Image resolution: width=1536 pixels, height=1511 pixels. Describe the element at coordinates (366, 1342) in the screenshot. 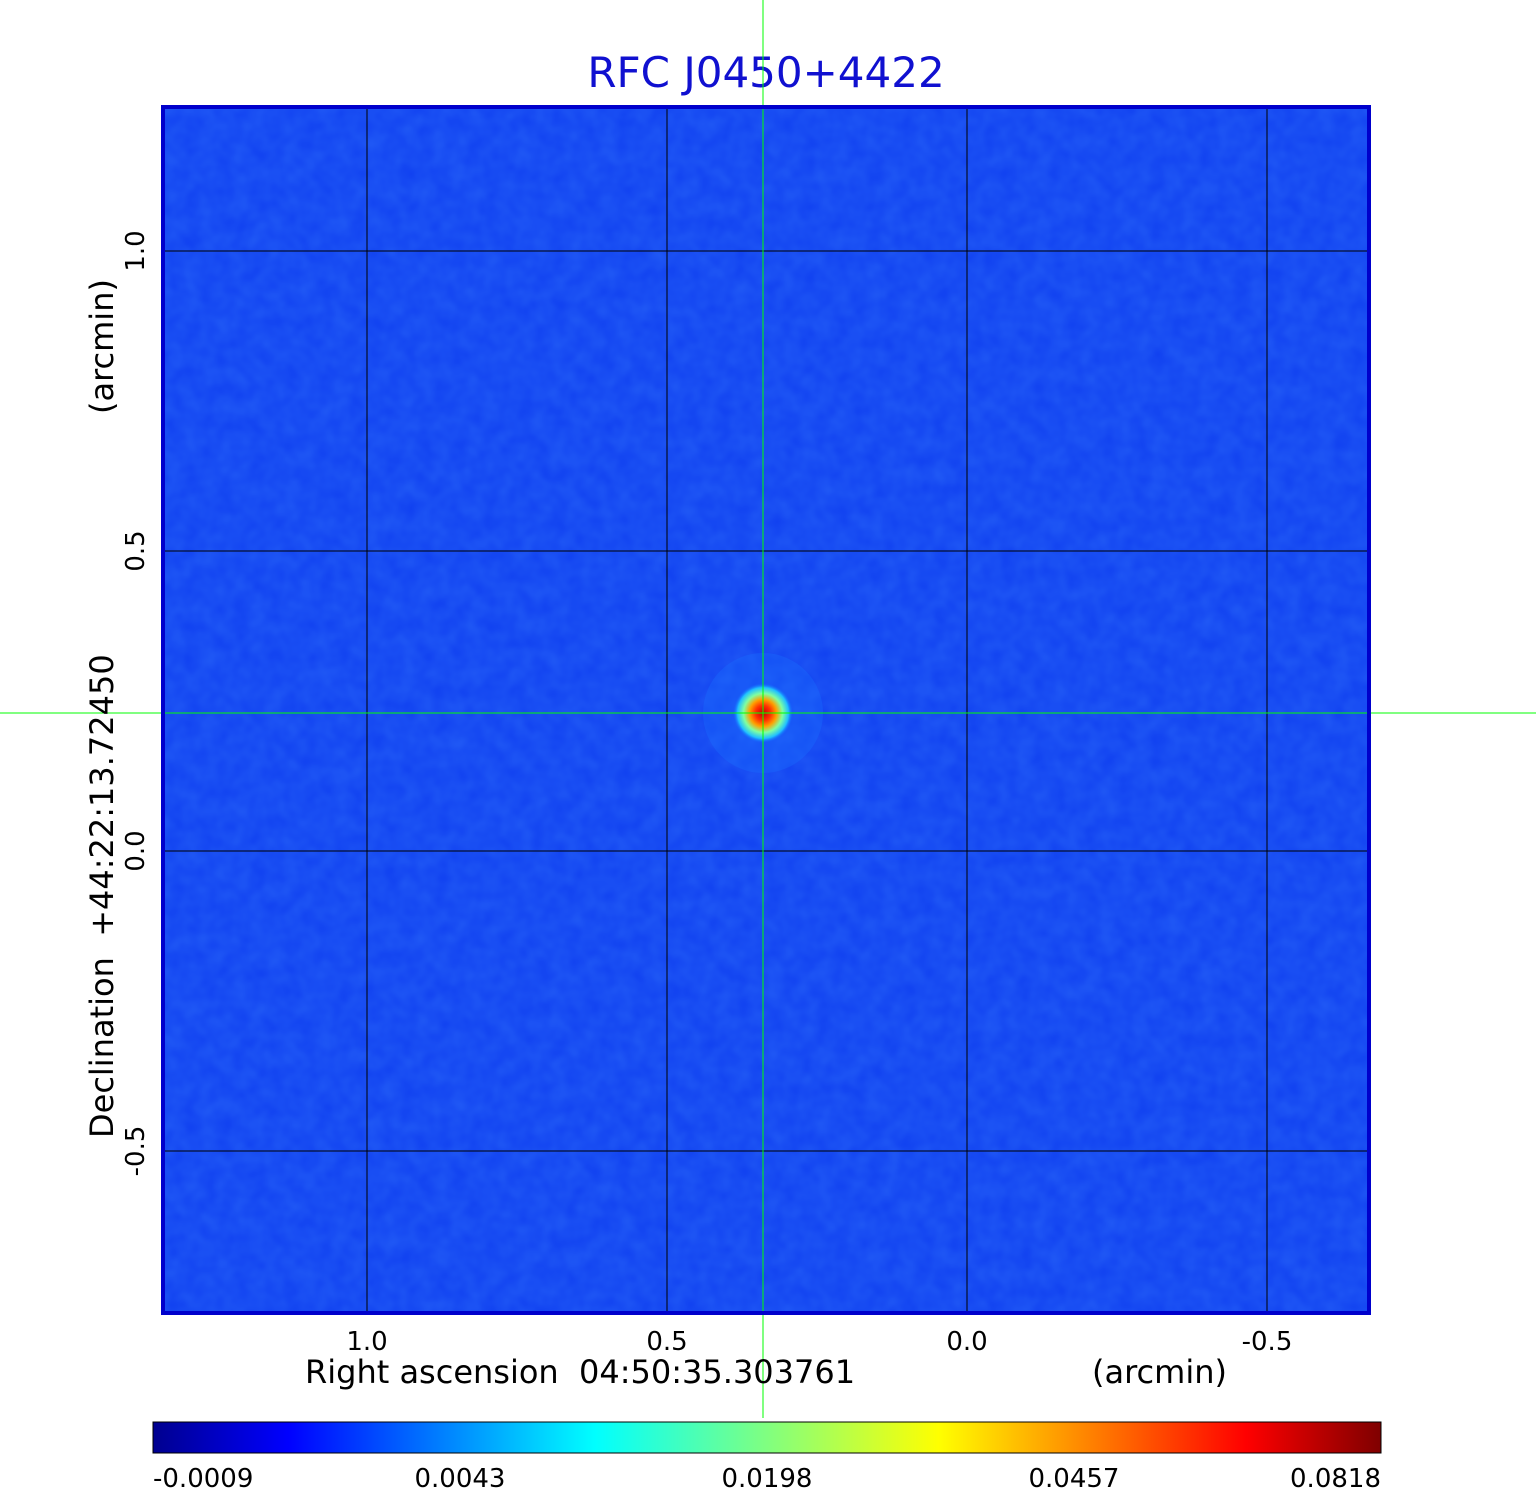

I see `x-tick-label: 1.0` at that location.